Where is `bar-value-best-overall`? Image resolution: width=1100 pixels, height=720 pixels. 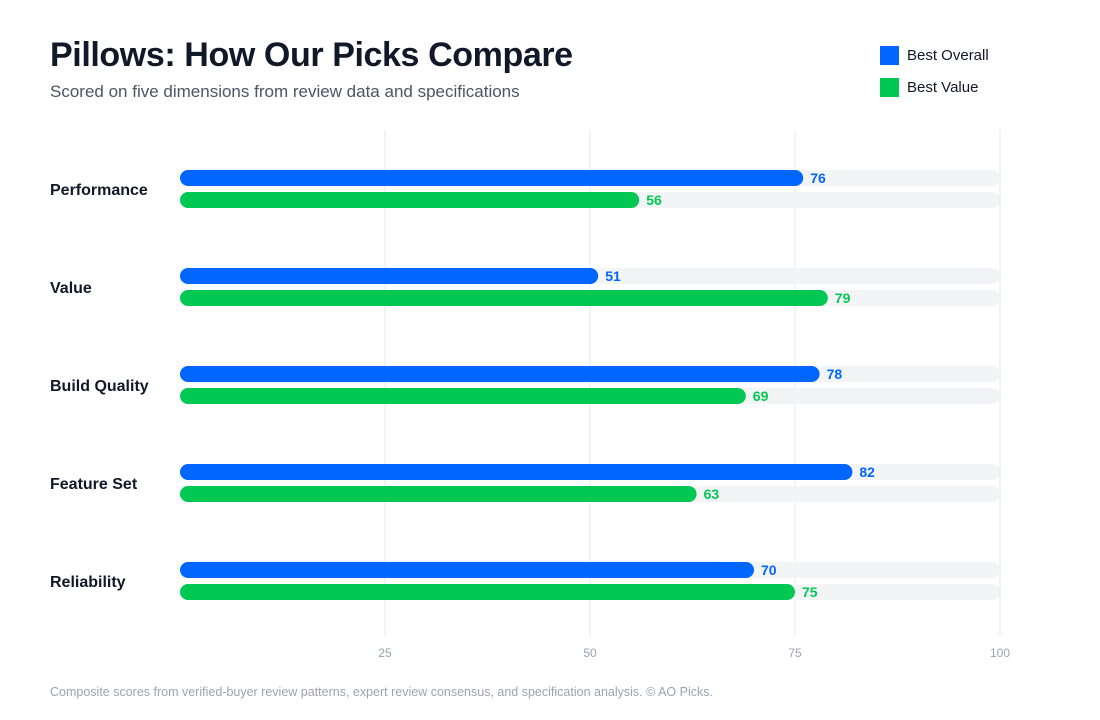
bar-value-best-overall is located at coordinates (389, 276).